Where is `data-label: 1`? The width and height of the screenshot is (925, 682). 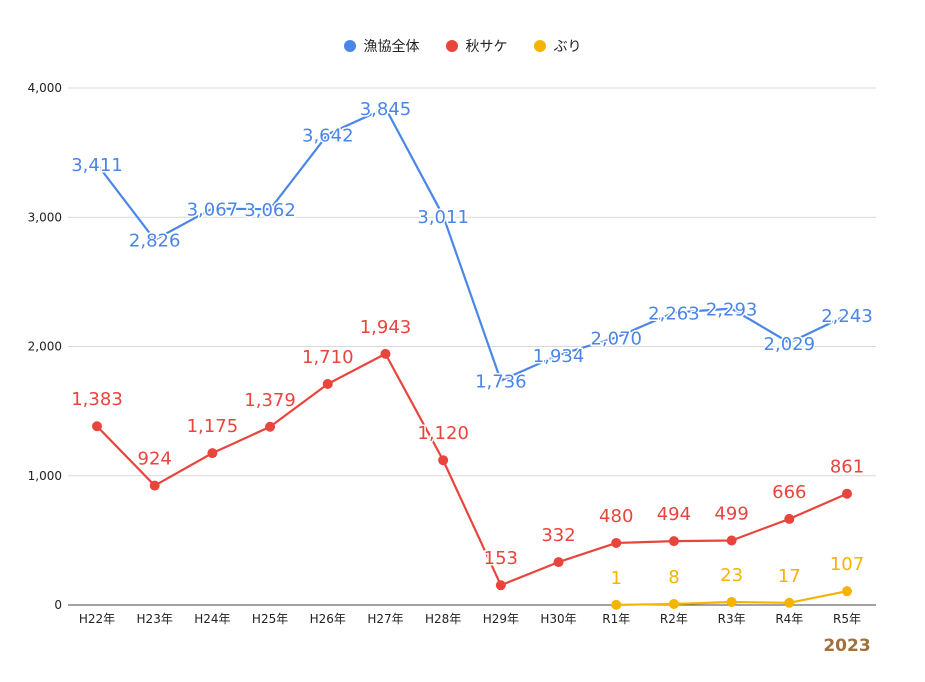
data-label: 1 is located at coordinates (616, 578).